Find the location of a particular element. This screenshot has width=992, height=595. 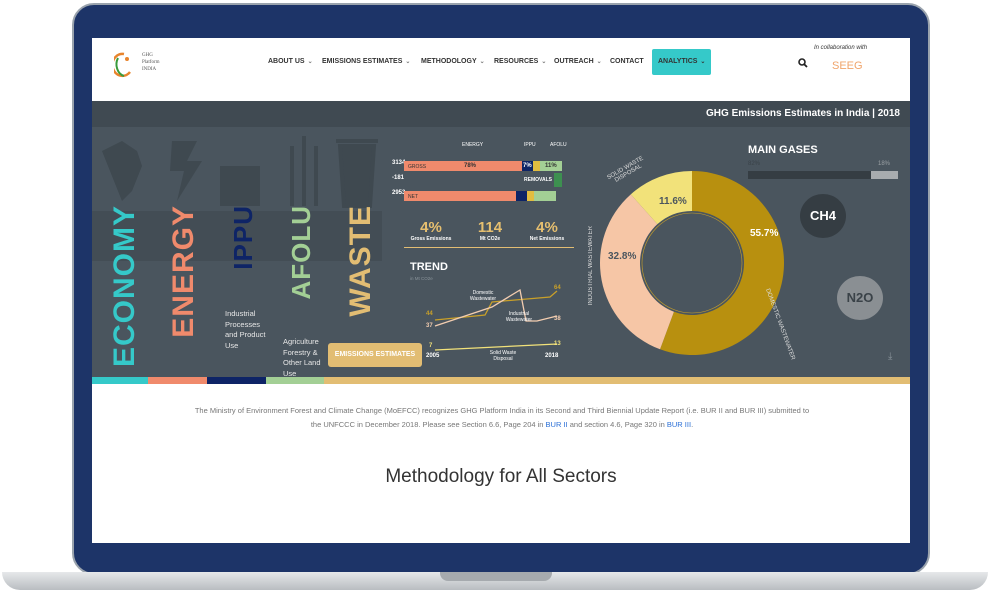

nav-contact: CONTACT is located at coordinates (627, 62).